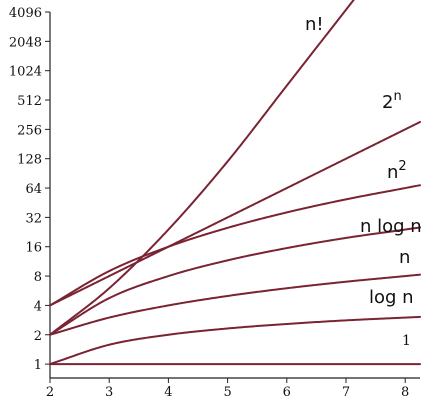  I want to click on y-tick-label: 256, so click(29, 130).